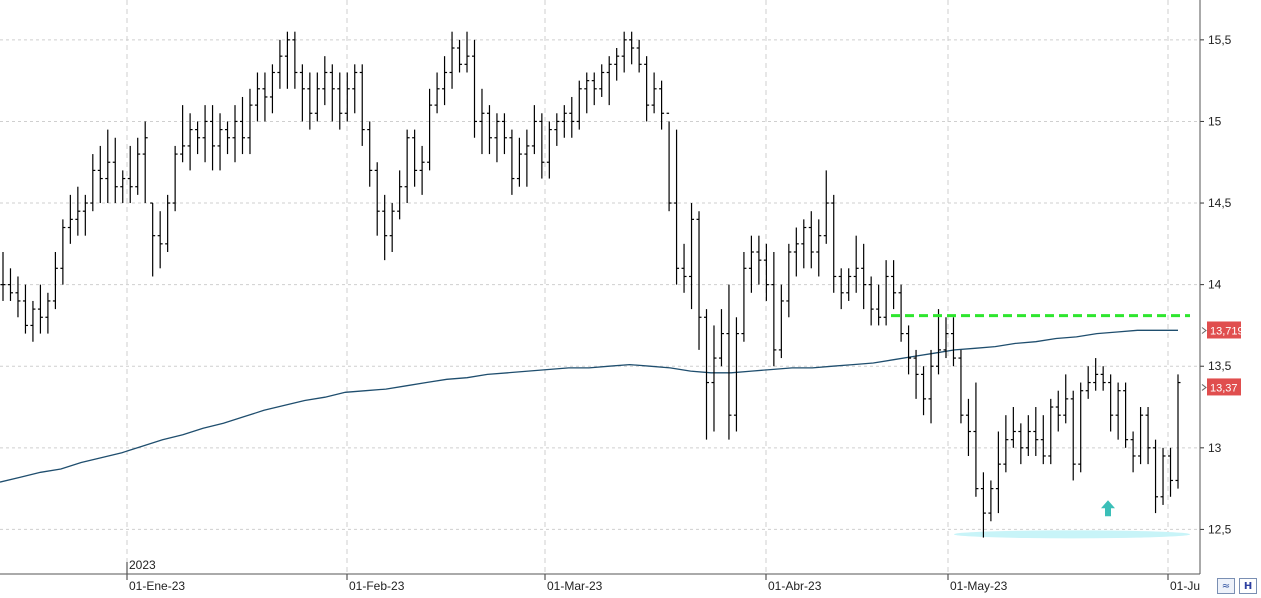 The height and width of the screenshot is (598, 1261). What do you see at coordinates (1215, 121) in the screenshot?
I see `y-tick-label: 15` at bounding box center [1215, 121].